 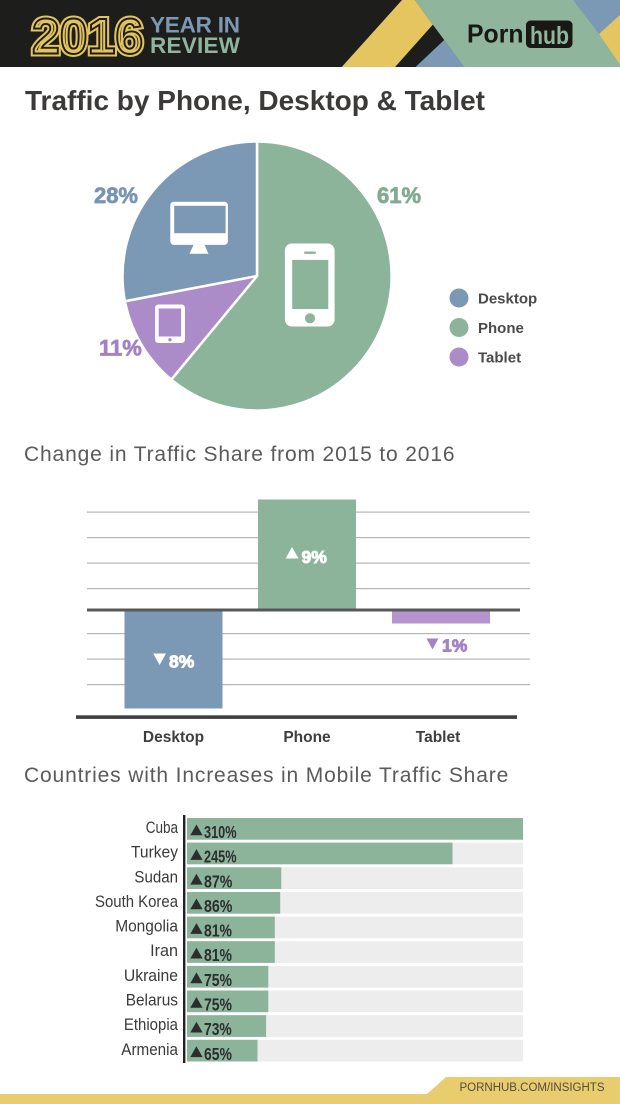 I want to click on svg-text: 1%, so click(x=455, y=646).